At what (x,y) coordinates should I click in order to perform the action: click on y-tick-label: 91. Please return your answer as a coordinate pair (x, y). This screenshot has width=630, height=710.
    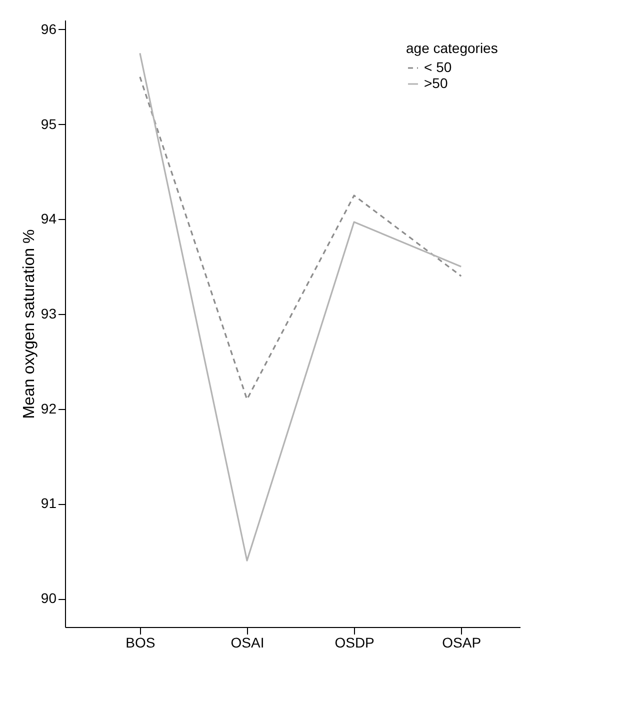
    Looking at the image, I should click on (48, 503).